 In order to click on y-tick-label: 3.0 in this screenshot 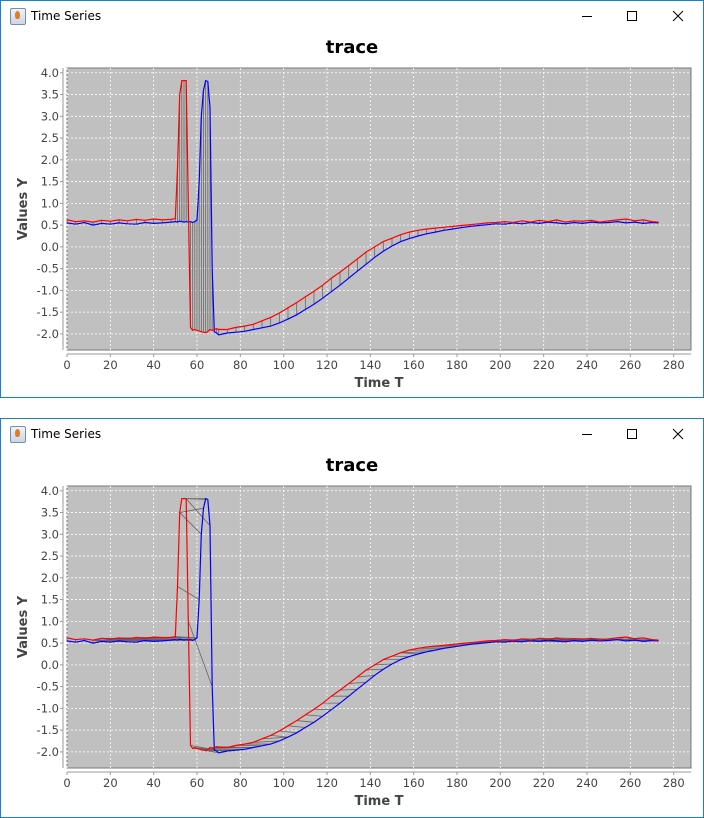, I will do `click(50, 116)`.